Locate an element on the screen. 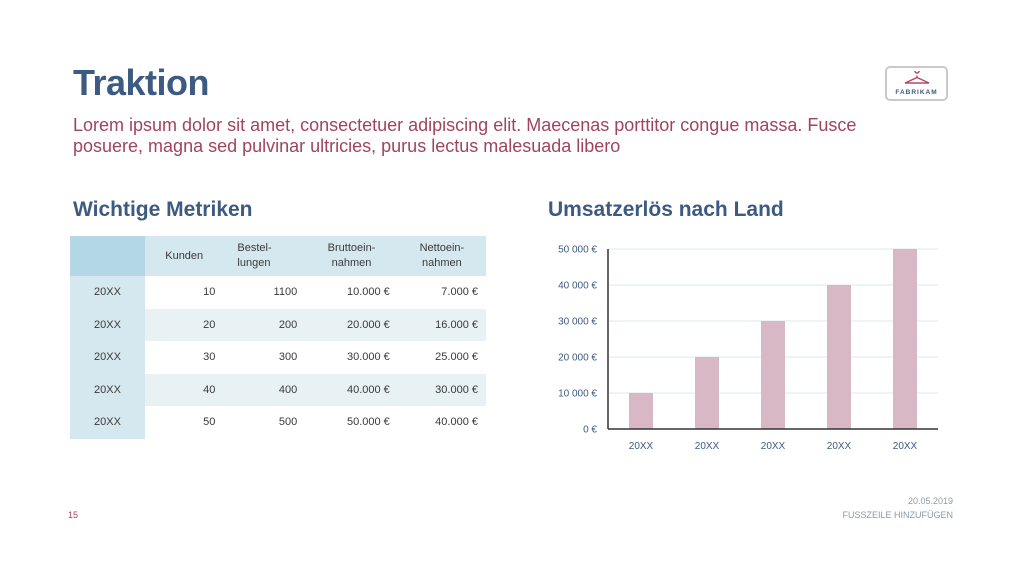 This screenshot has height=576, width=1024. cell-kunden: 10 is located at coordinates (209, 292).